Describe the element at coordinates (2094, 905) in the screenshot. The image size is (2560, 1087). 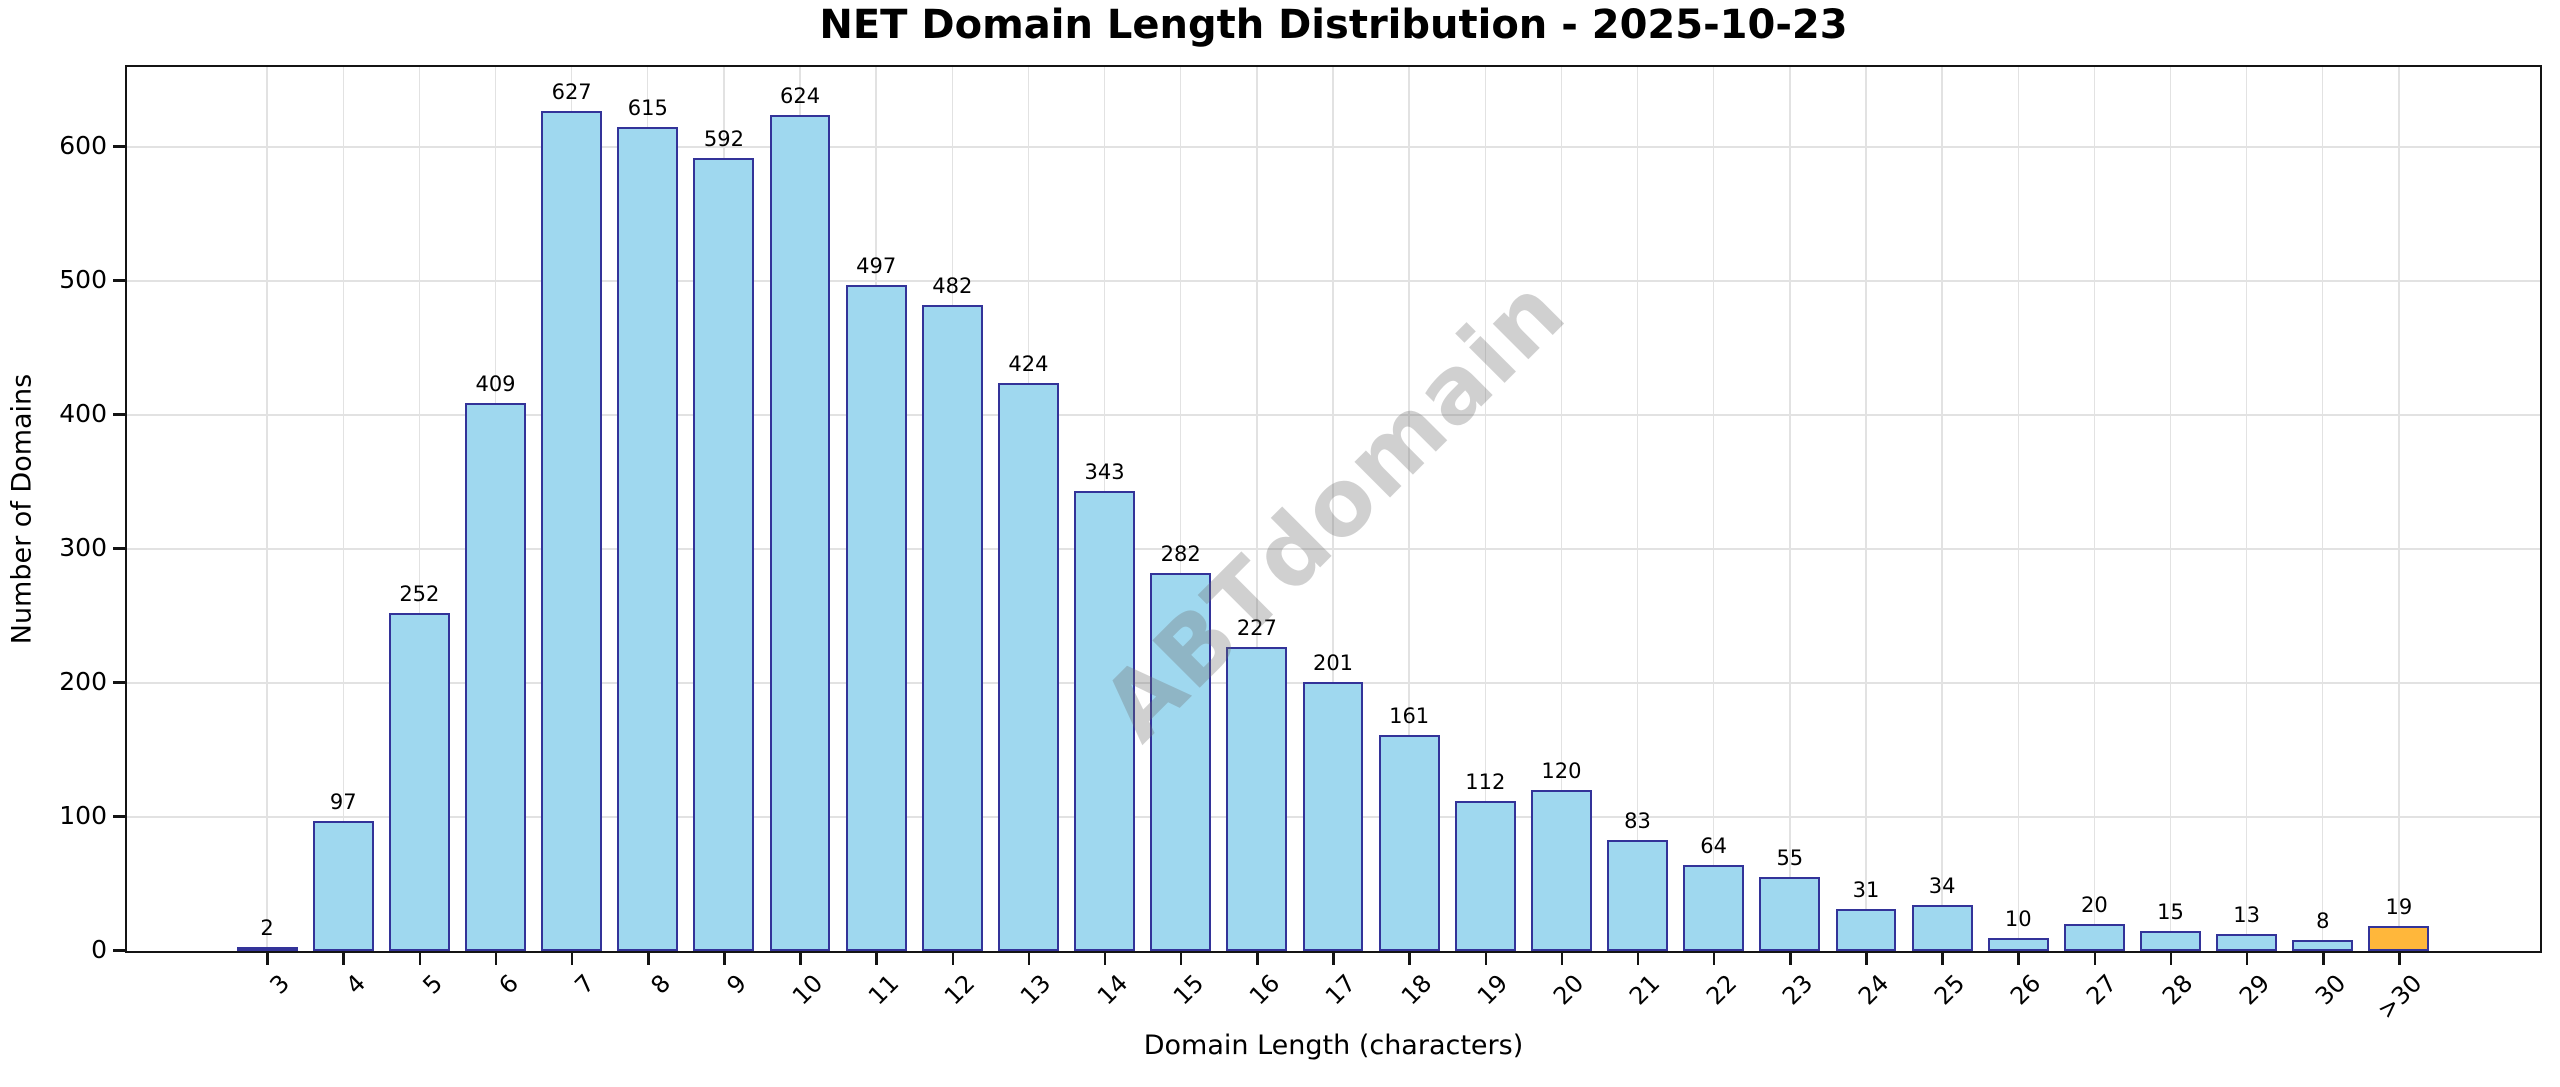
I see `bar-value-label: 20` at that location.